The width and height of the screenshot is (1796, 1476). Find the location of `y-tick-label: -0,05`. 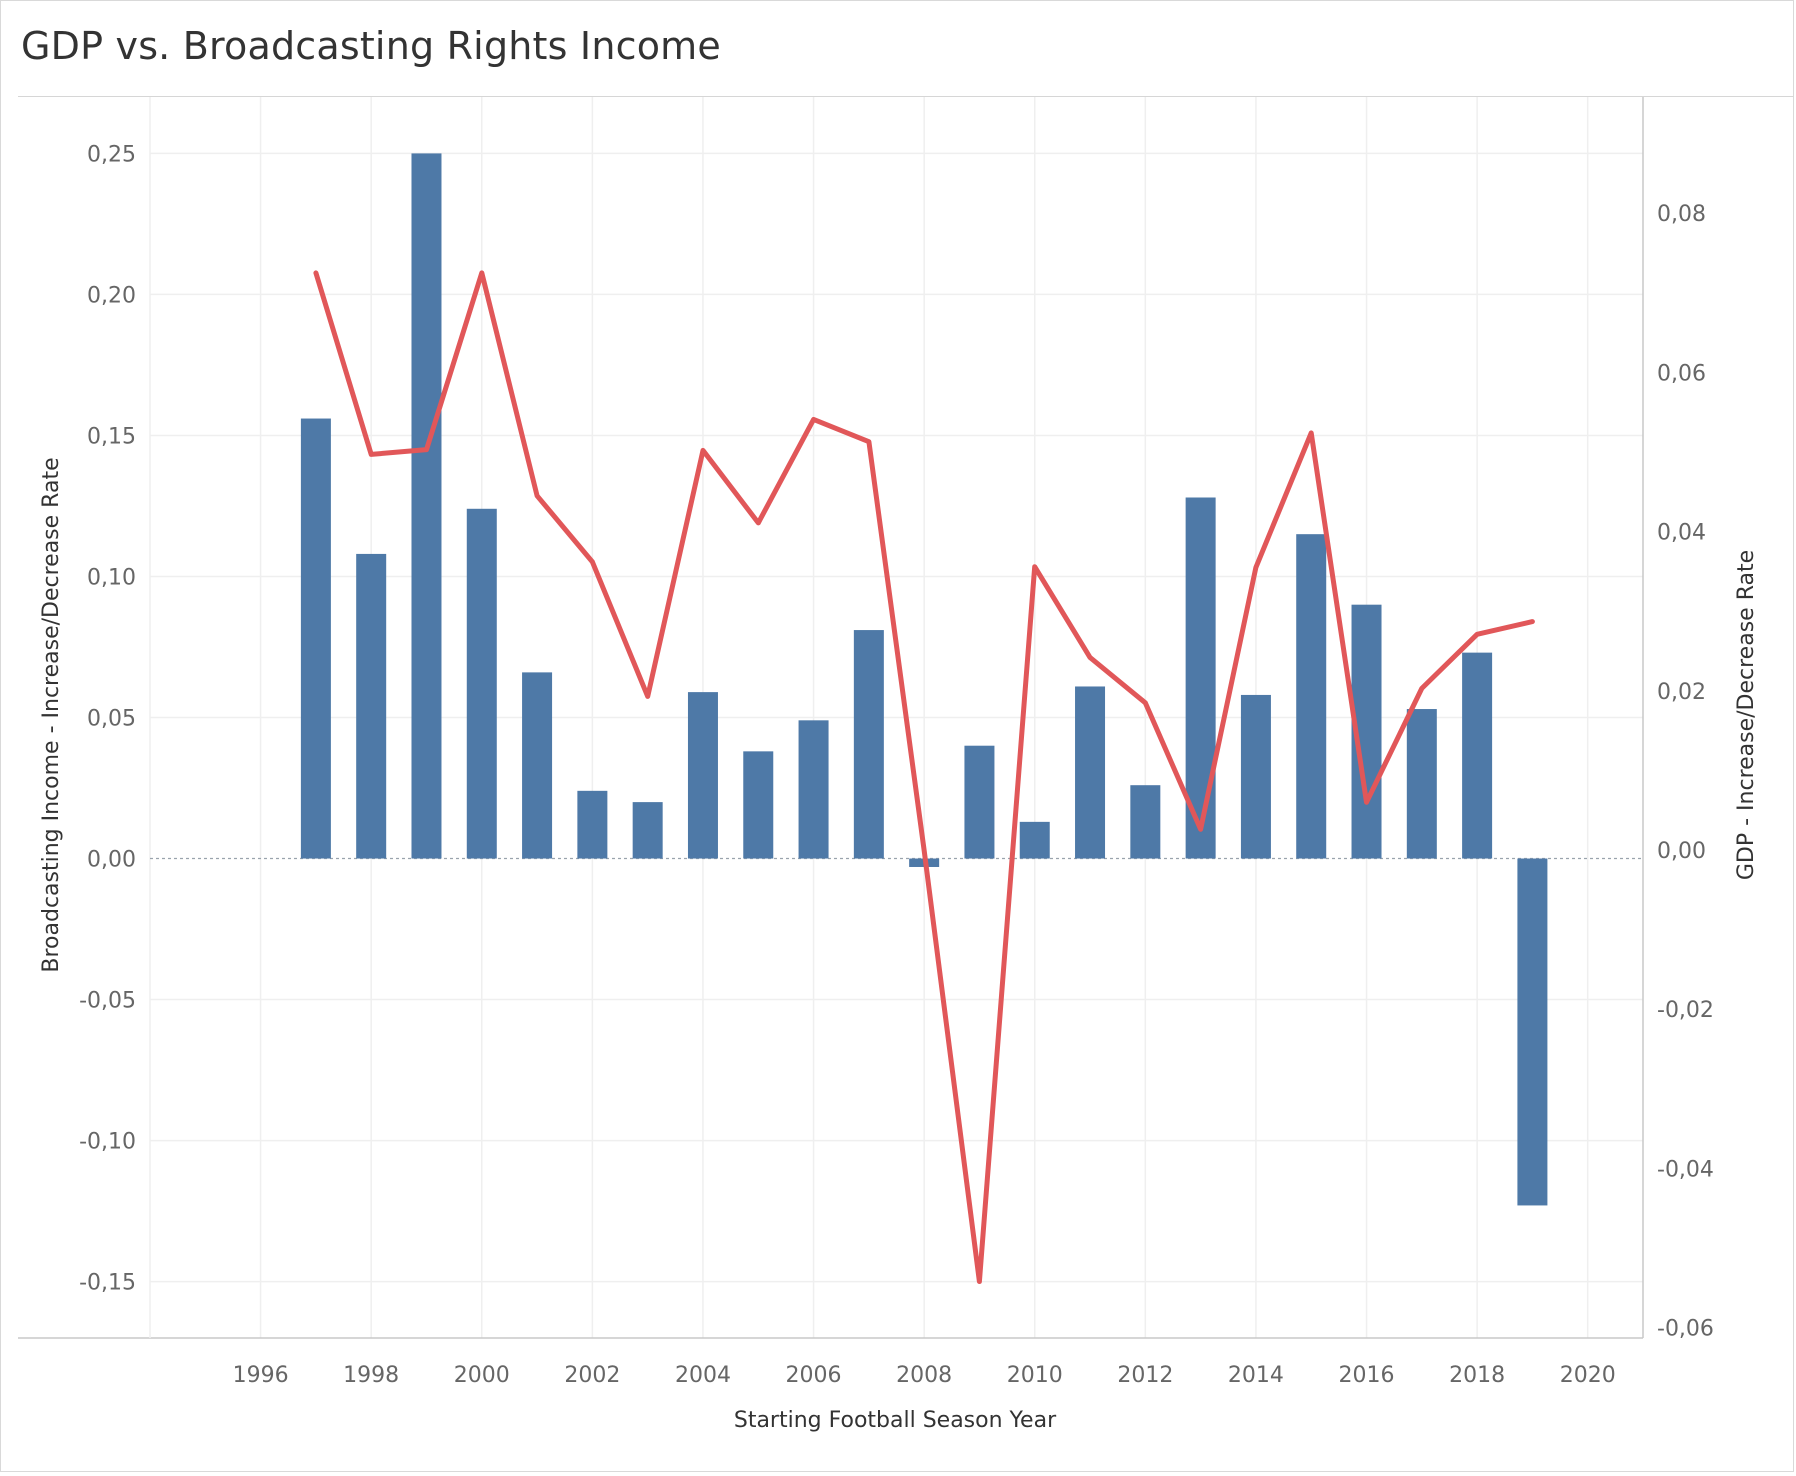

y-tick-label: -0,05 is located at coordinates (107, 1001).